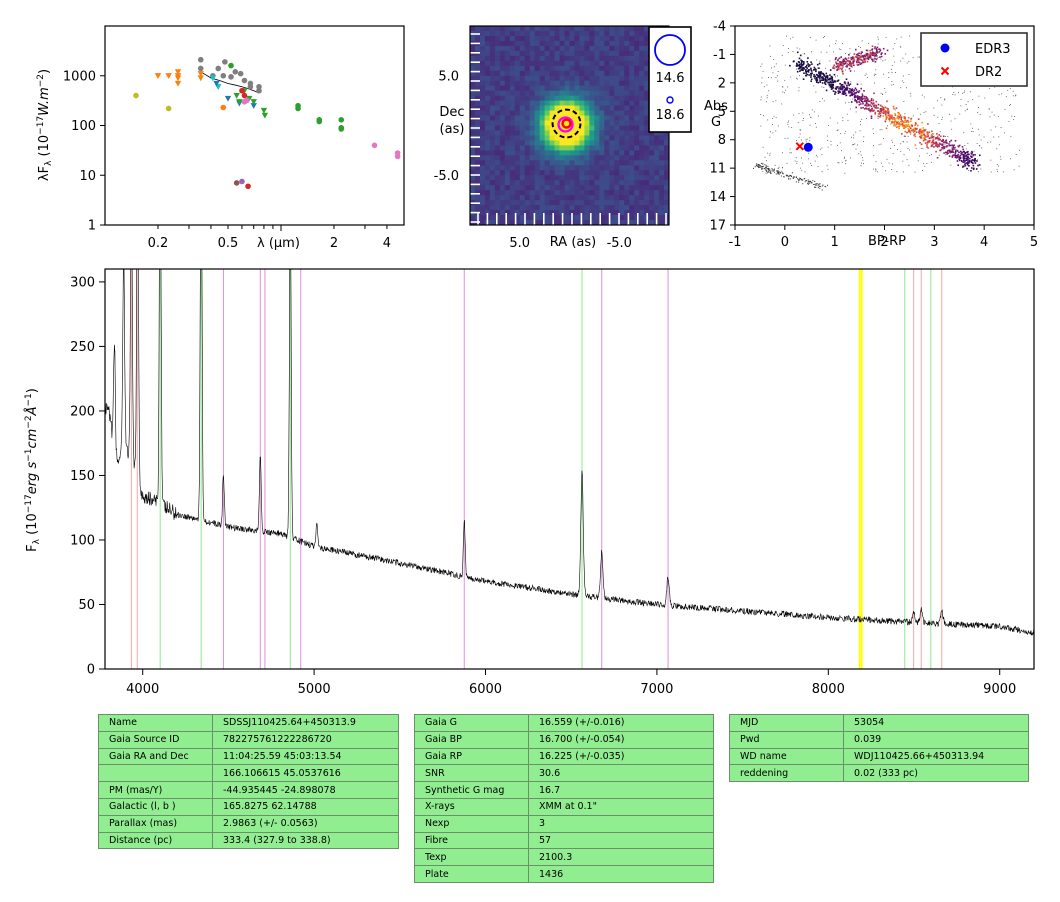  I want to click on sed-ytick-label: 1000, so click(79, 76).